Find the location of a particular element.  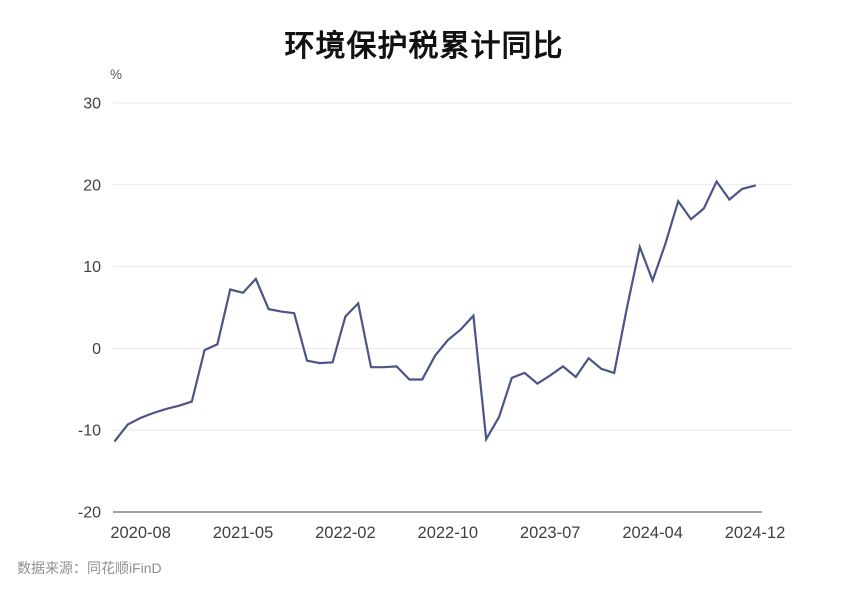

y-tick-label: 20 is located at coordinates (92, 185).